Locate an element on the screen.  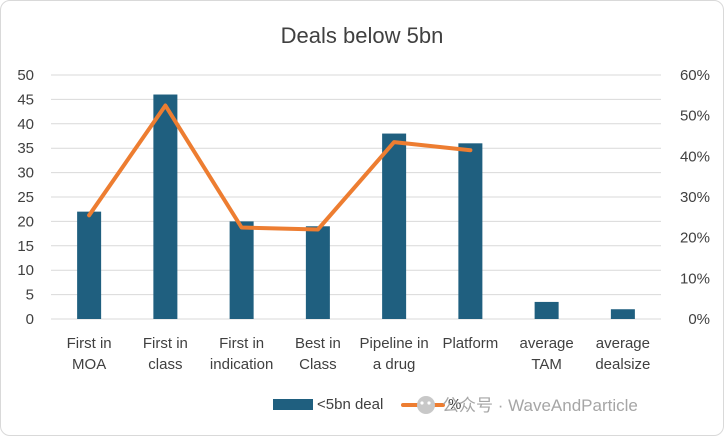
watermark: 公众号 · WaveAndParticle is located at coordinates (527, 405).